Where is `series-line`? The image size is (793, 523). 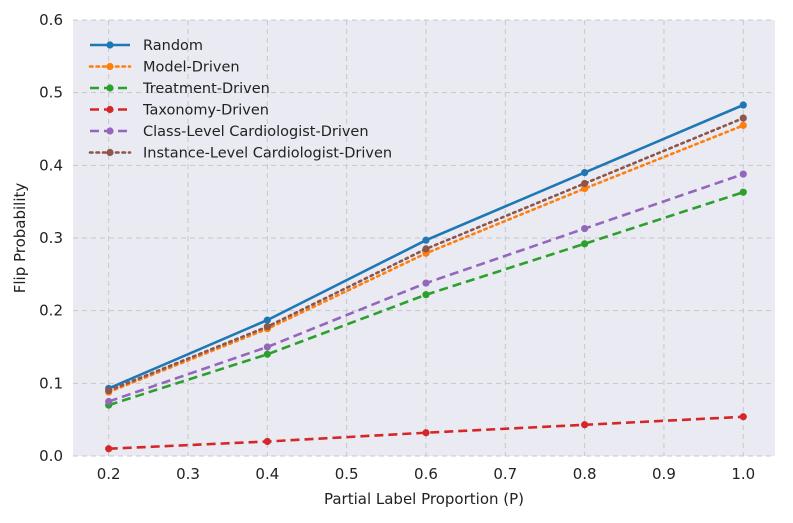 series-line is located at coordinates (426, 432).